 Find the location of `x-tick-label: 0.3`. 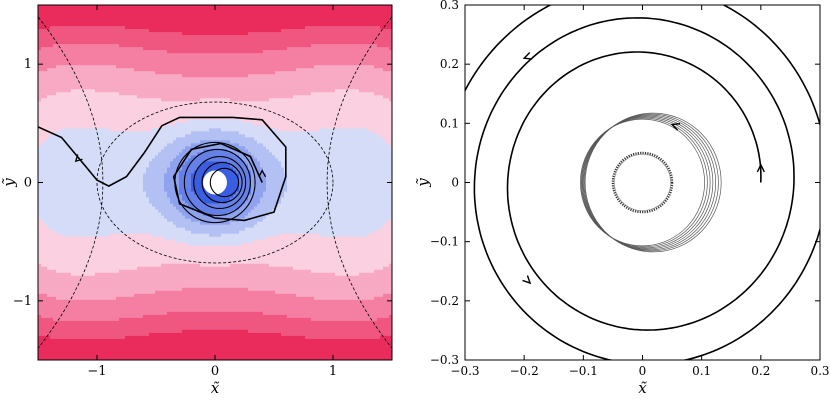

x-tick-label: 0.3 is located at coordinates (819, 371).